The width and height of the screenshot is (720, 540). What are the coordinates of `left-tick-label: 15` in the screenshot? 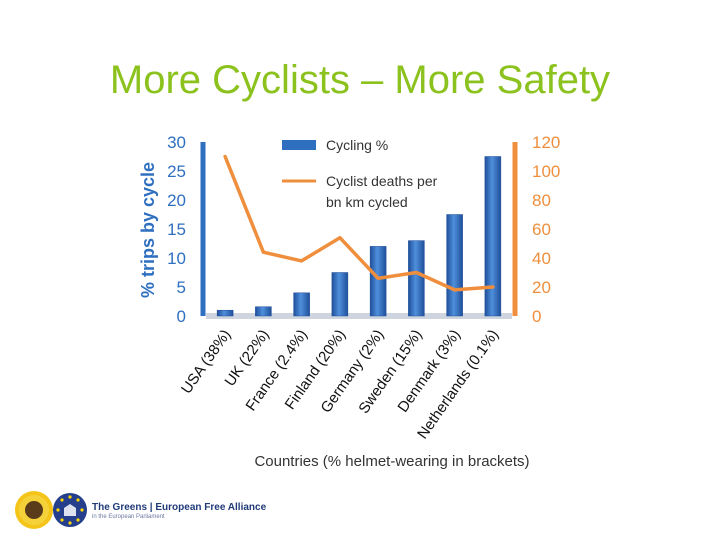 It's located at (176, 229).